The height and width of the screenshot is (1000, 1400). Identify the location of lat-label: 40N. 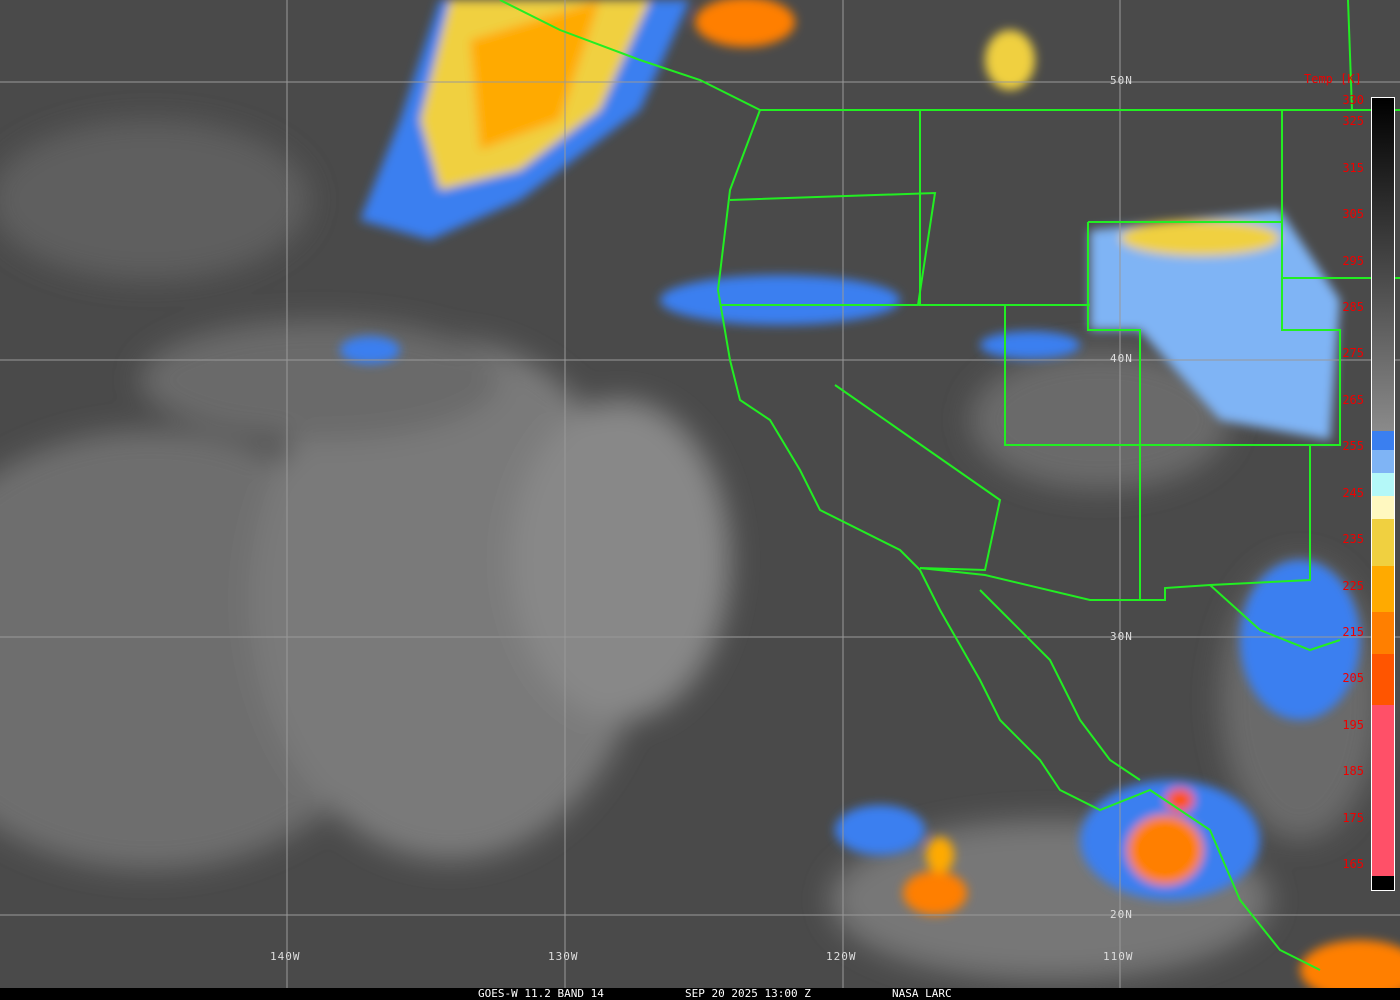
(1121, 358).